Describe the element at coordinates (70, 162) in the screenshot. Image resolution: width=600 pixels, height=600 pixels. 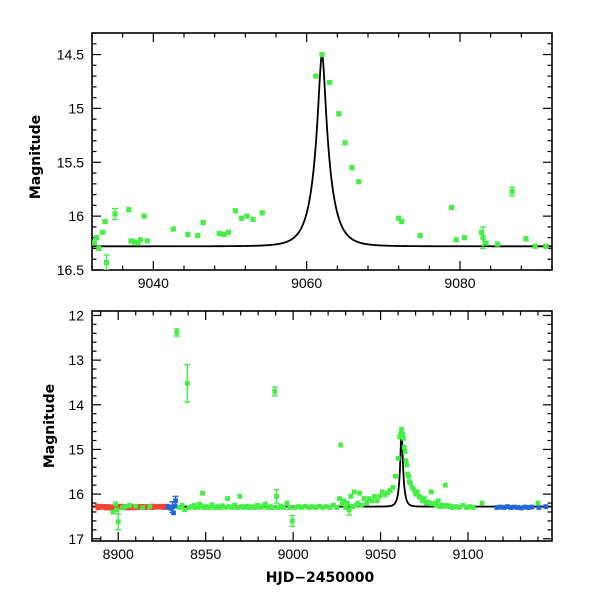
I see `y-tick-label: 15.5` at that location.